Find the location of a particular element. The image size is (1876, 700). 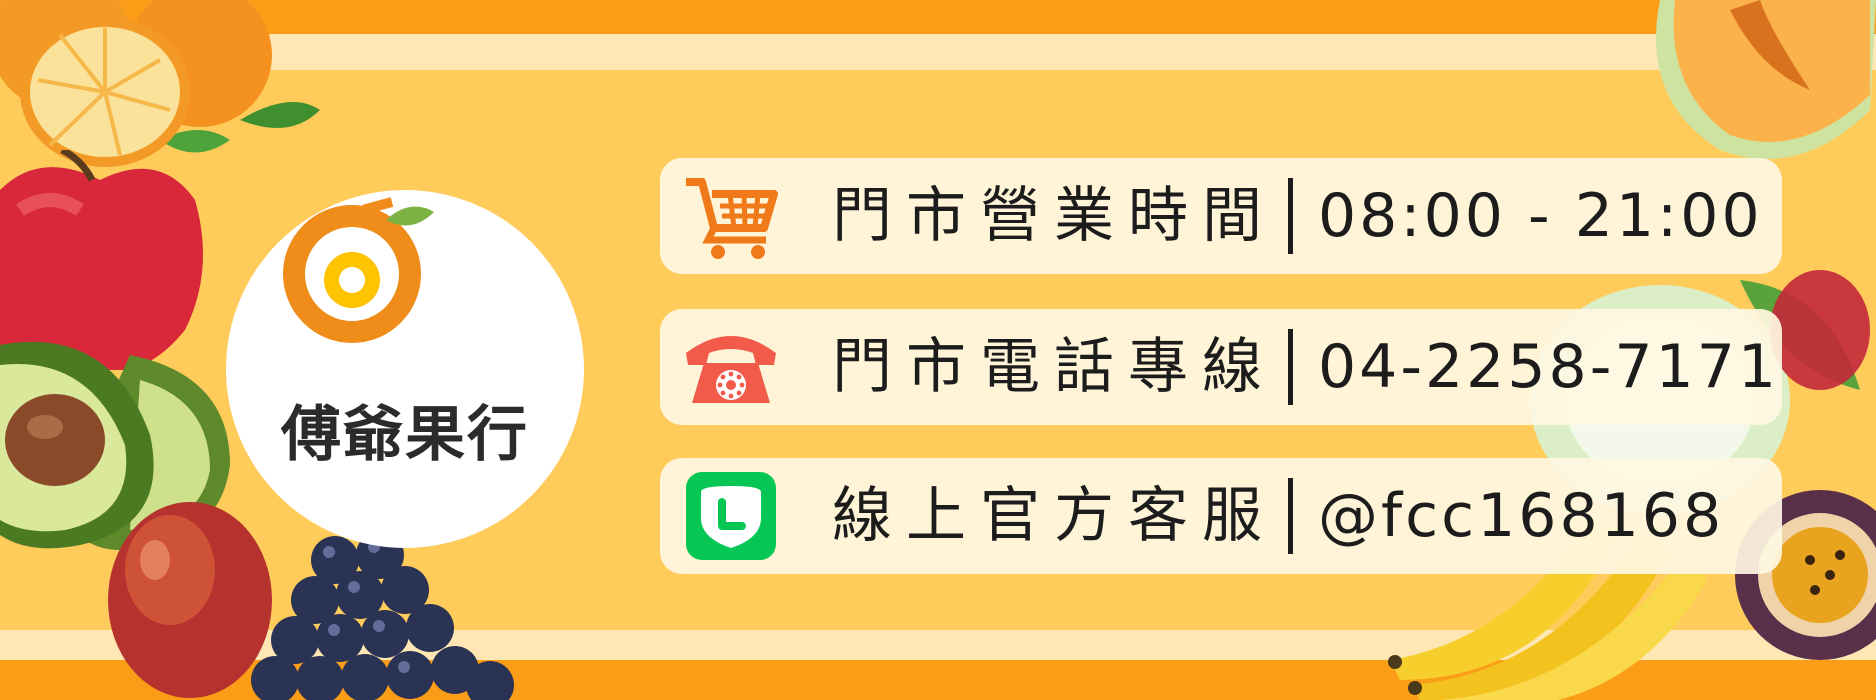

store-hours-row: 門市營業時間 08:00 - 21:00 is located at coordinates (1221, 216).